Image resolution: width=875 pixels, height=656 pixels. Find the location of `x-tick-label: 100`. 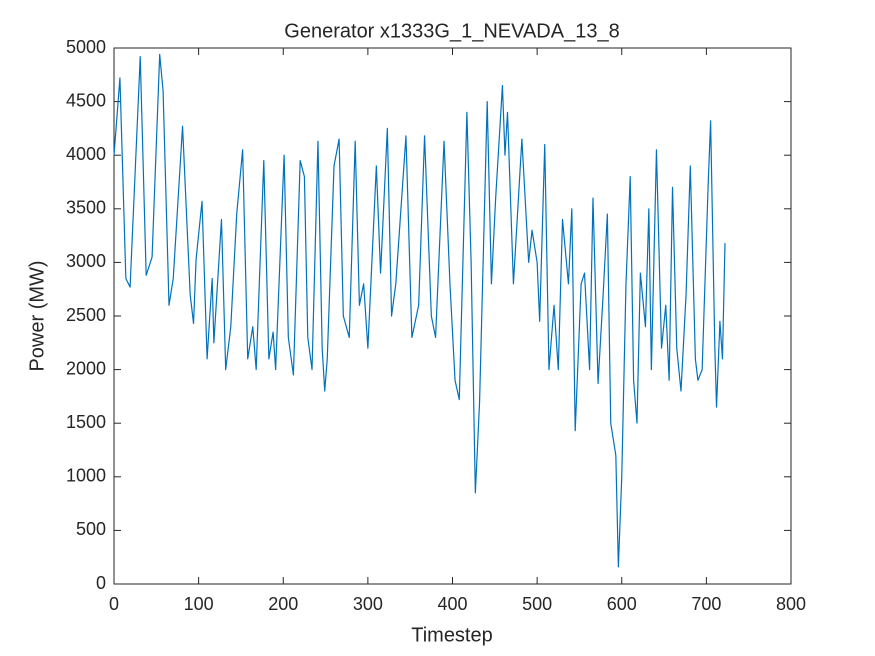

x-tick-label: 100 is located at coordinates (199, 604).